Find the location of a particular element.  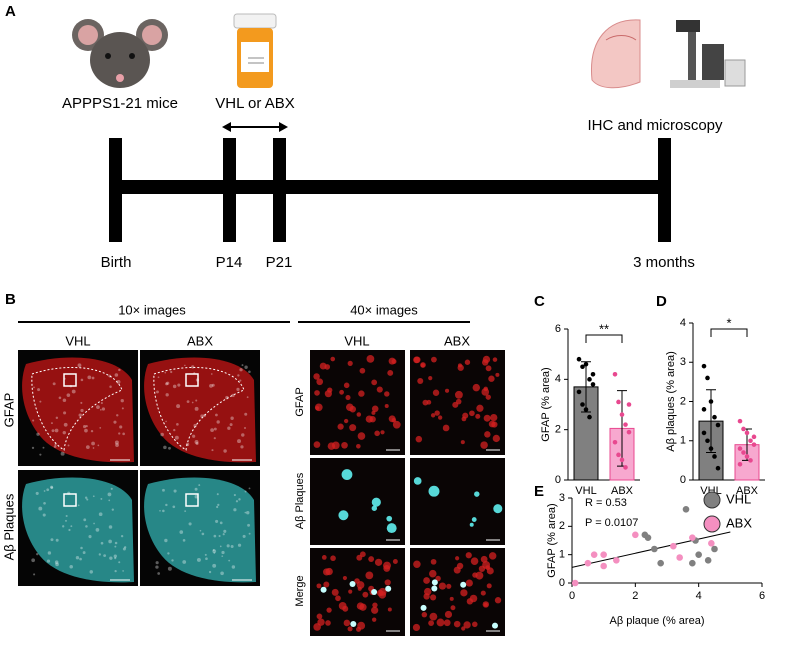

y-tick-label: 6 is located at coordinates (558, 329).